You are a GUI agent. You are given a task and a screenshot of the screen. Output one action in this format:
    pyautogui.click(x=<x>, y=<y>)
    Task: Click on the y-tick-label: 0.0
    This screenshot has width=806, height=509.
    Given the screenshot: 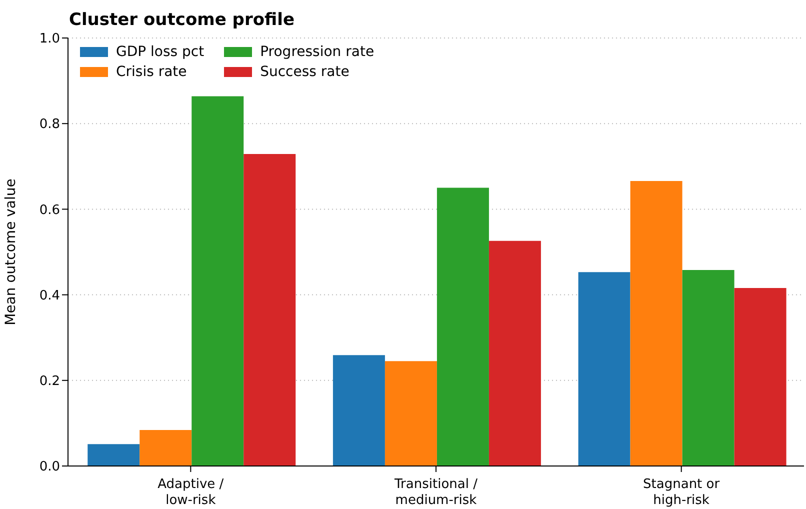 What is the action you would take?
    pyautogui.click(x=49, y=467)
    